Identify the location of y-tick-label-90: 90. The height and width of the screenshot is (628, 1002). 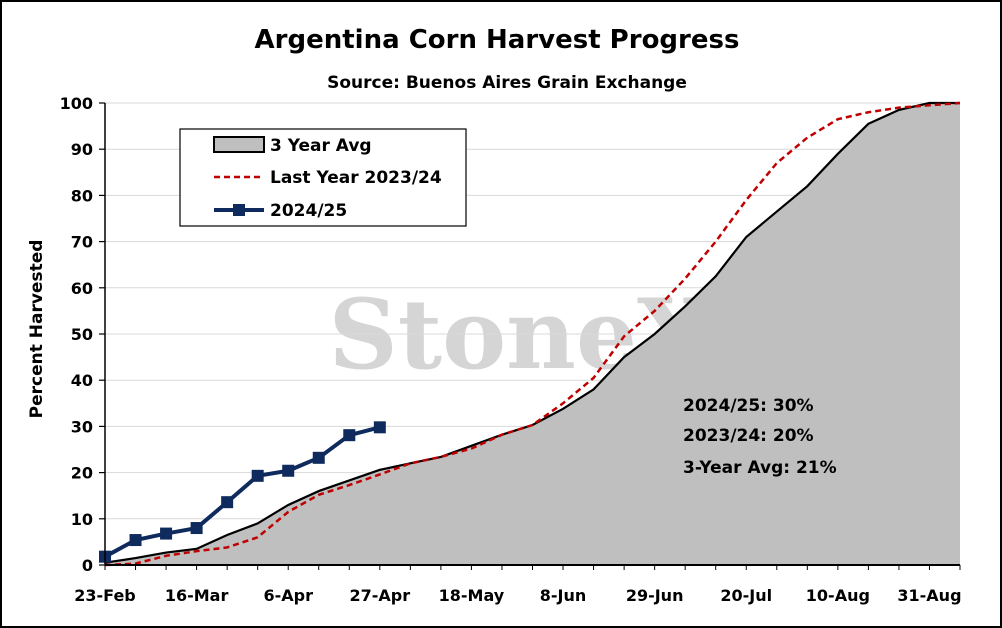
(82, 149).